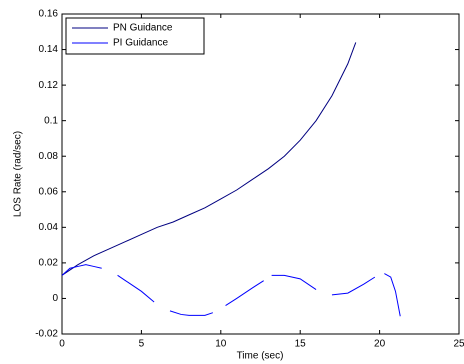 The image size is (464, 364). What do you see at coordinates (301, 344) in the screenshot?
I see `x-tick-label: 15` at bounding box center [301, 344].